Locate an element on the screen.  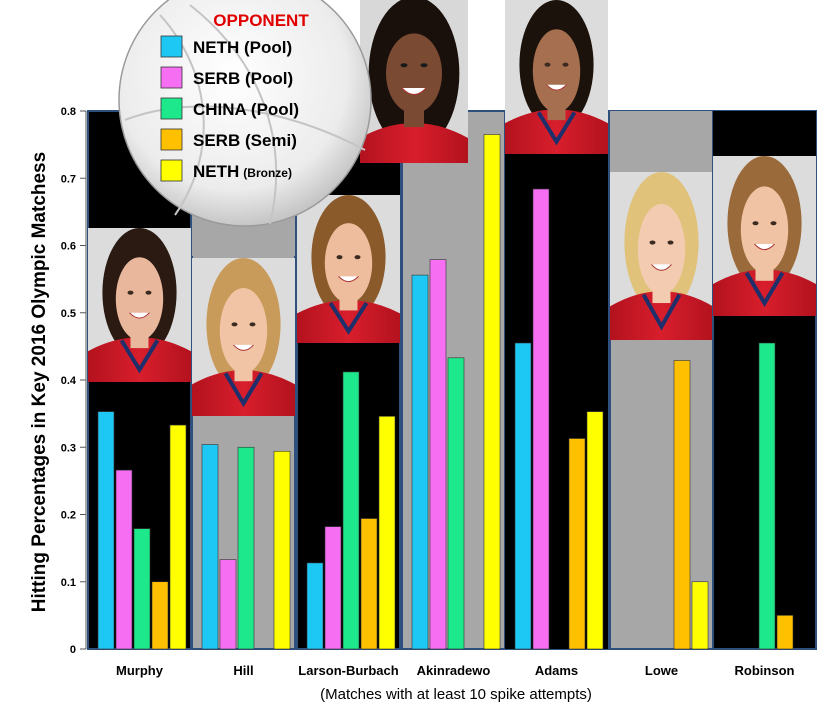
category-label-adams: Adams is located at coordinates (556, 670).